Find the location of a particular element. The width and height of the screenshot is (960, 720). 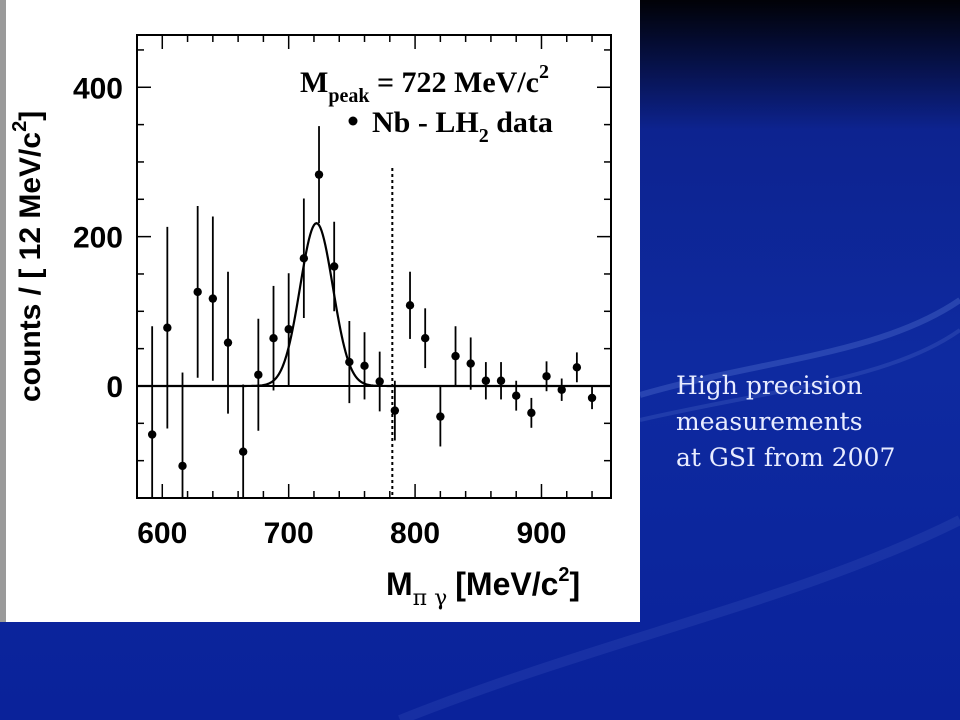

x-tick-label: 900 is located at coordinates (541, 533).